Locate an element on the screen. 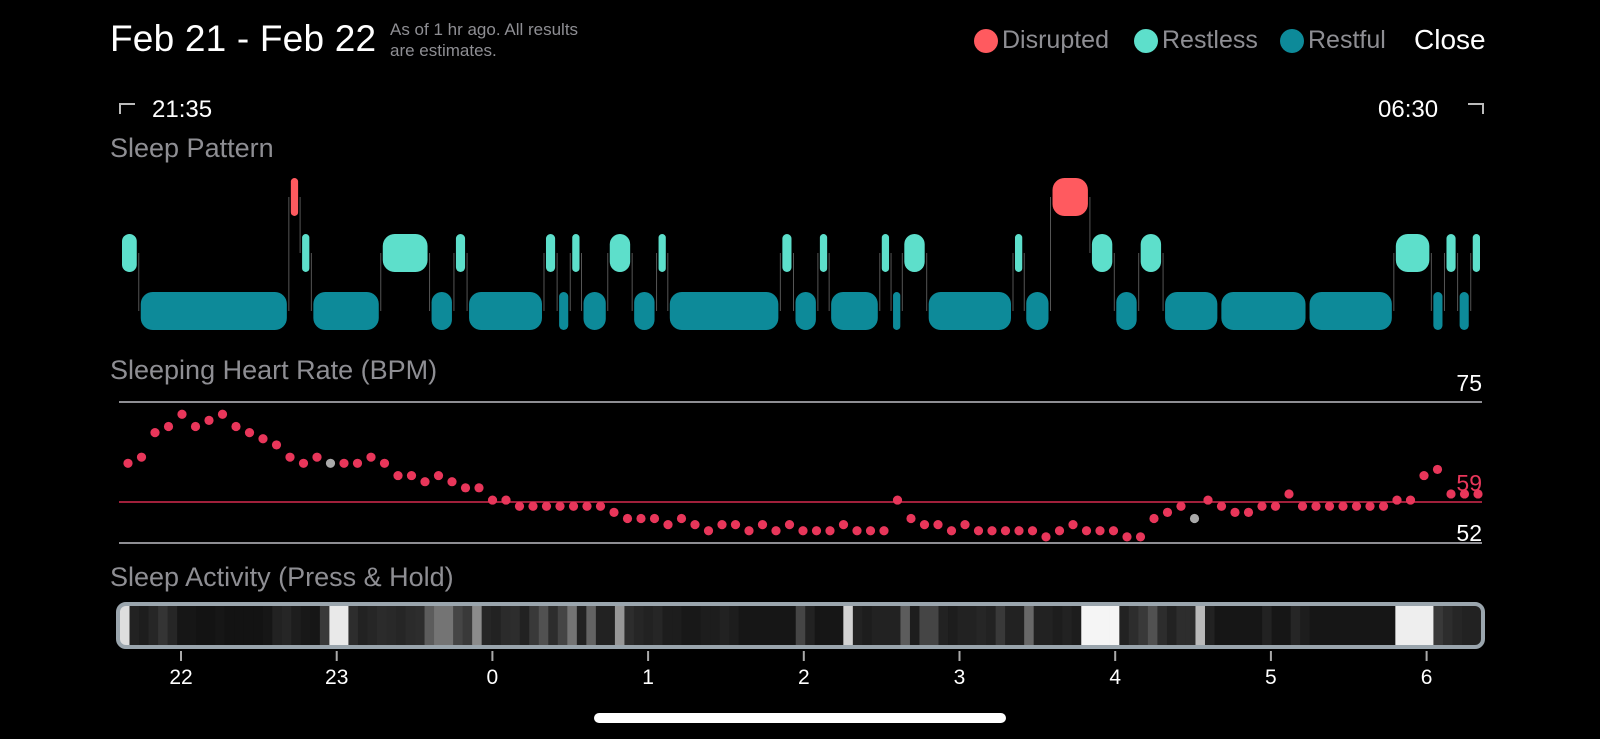  close-button: Close is located at coordinates (1450, 39).